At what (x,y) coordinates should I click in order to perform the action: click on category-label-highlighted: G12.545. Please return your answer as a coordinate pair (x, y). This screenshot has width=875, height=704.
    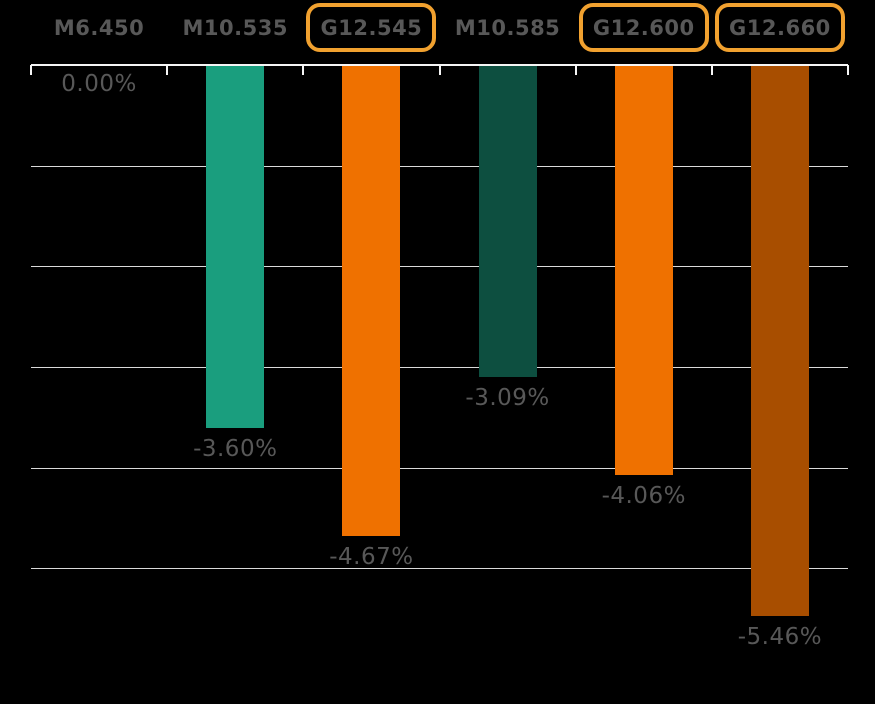
    Looking at the image, I should click on (371, 27).